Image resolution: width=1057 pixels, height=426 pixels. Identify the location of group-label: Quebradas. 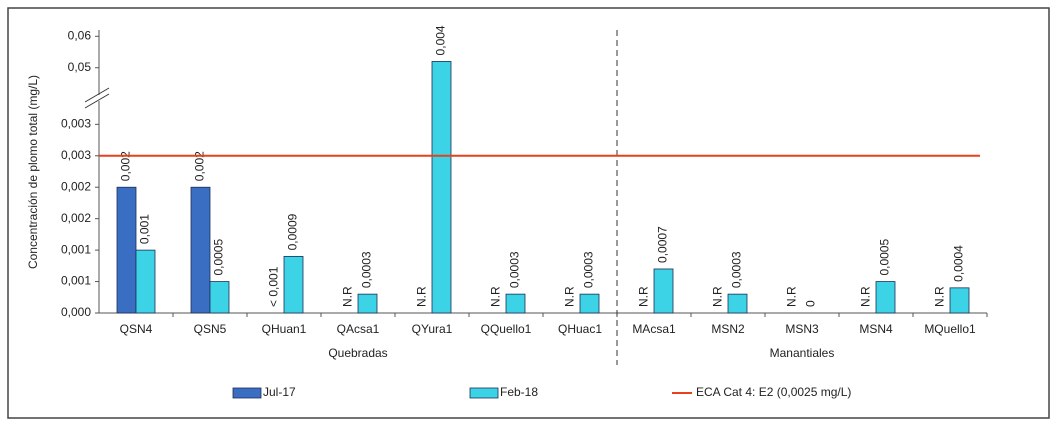
(357, 353).